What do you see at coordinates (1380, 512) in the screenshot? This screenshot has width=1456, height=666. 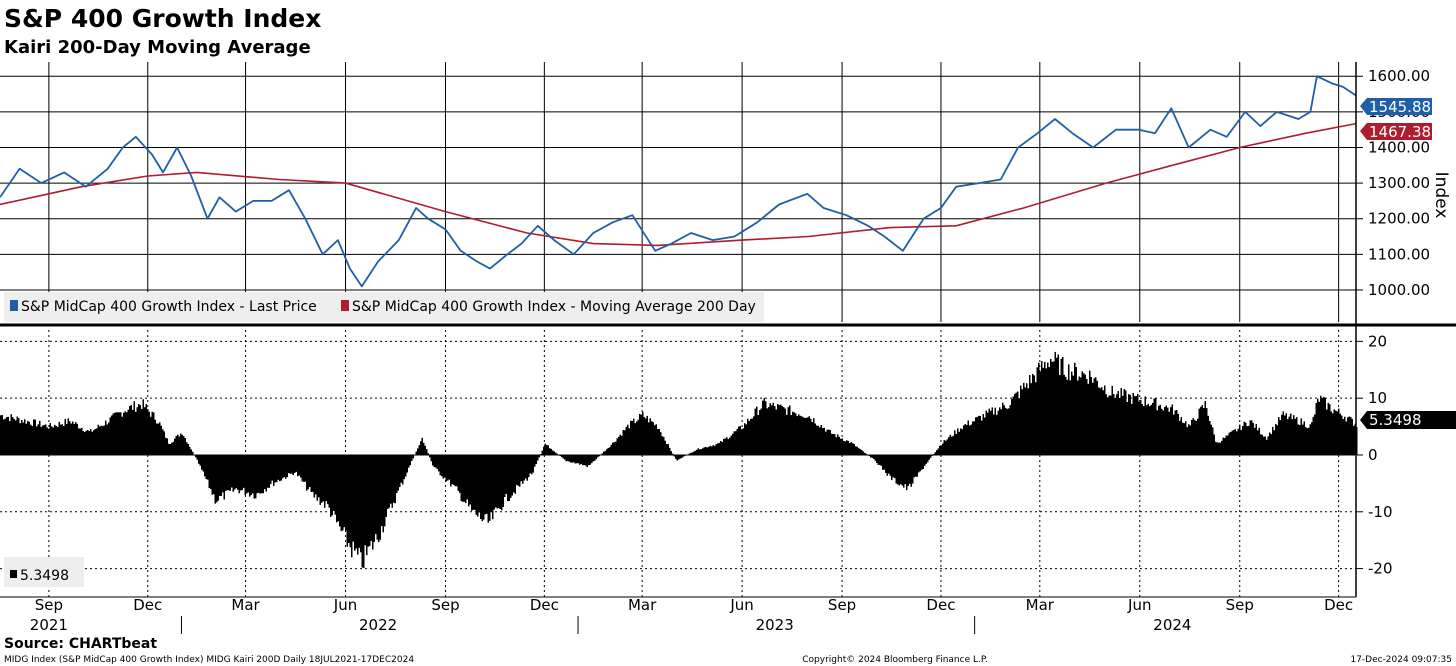 I see `kairi-y-tick-label: -10` at bounding box center [1380, 512].